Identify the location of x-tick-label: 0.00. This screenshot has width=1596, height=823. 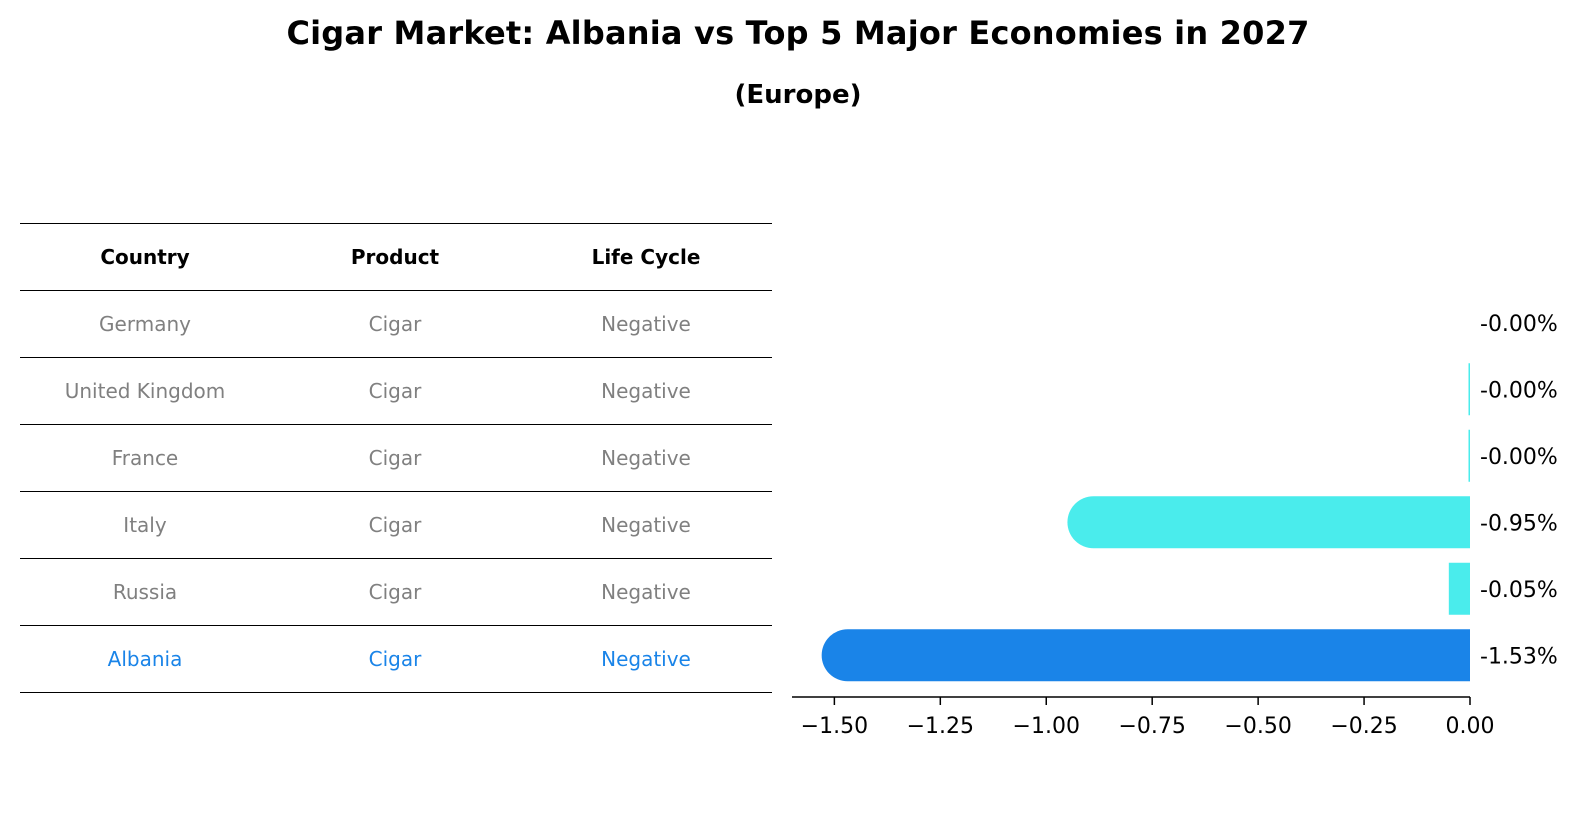
(1470, 726).